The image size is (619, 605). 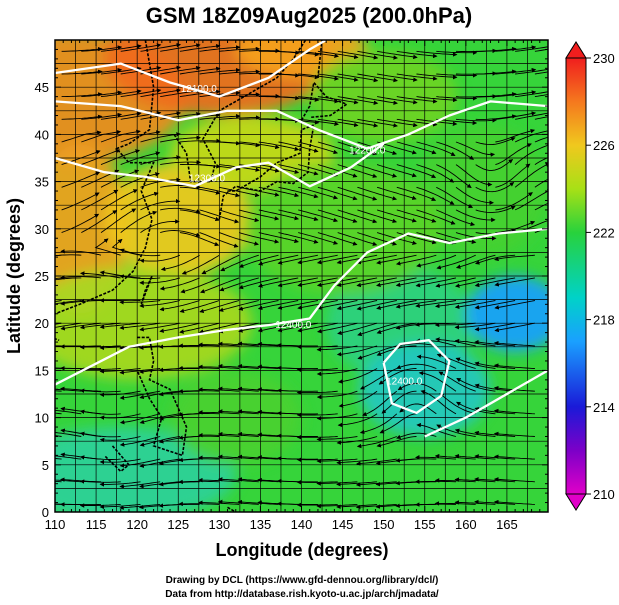 What do you see at coordinates (207, 179) in the screenshot?
I see `contour-label: 12300.0` at bounding box center [207, 179].